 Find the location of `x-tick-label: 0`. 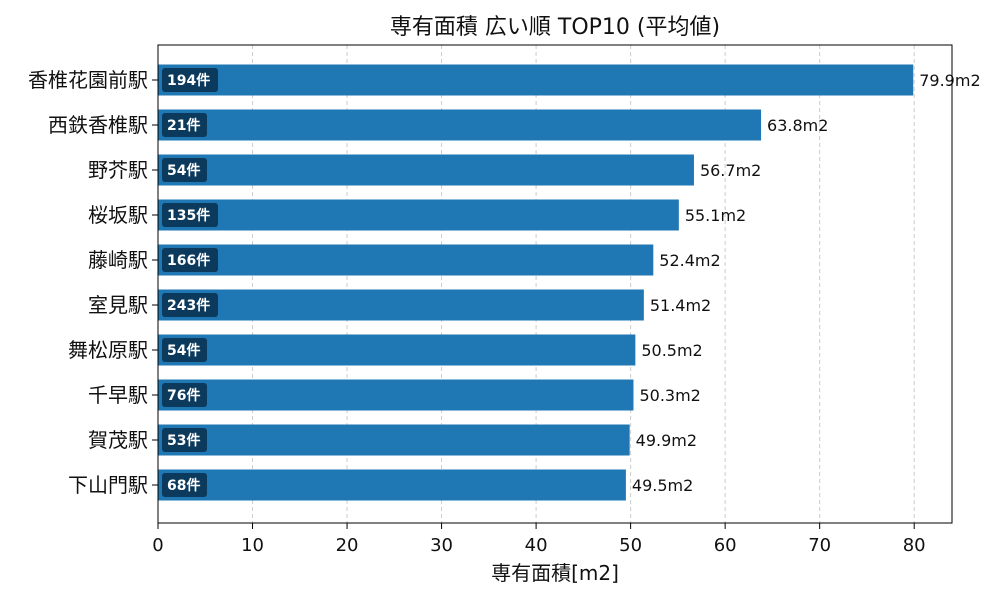

x-tick-label: 0 is located at coordinates (157, 545).